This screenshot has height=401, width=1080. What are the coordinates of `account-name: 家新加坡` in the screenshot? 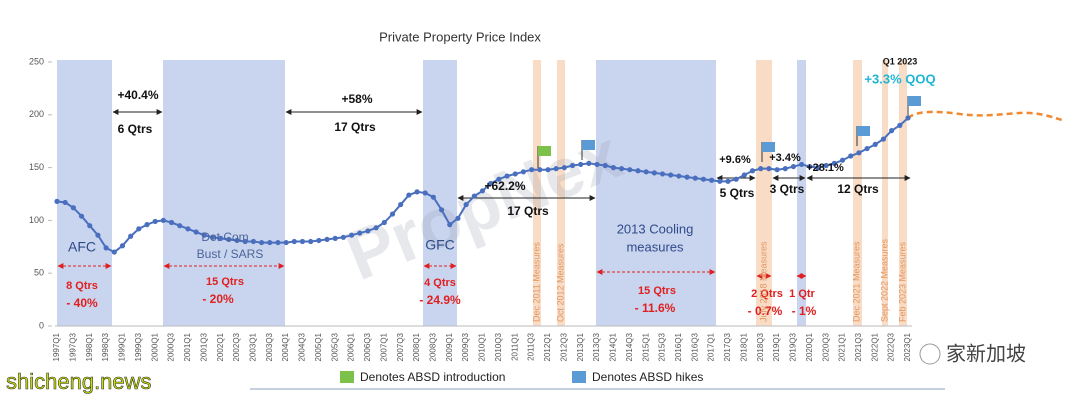 It's located at (986, 353).